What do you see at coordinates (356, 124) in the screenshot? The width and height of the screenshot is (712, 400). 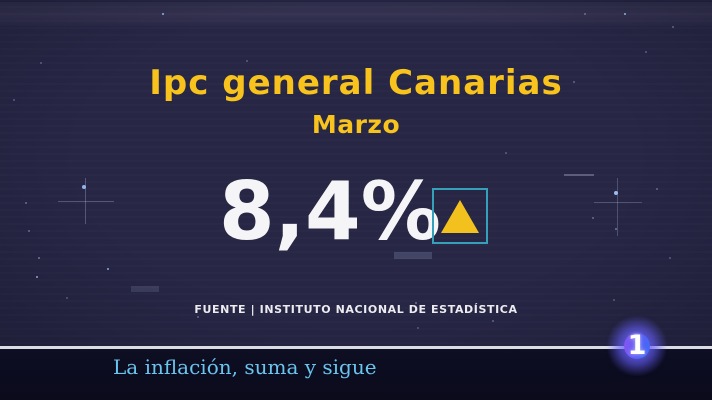 I see `page-subtitle: Marzo` at bounding box center [356, 124].